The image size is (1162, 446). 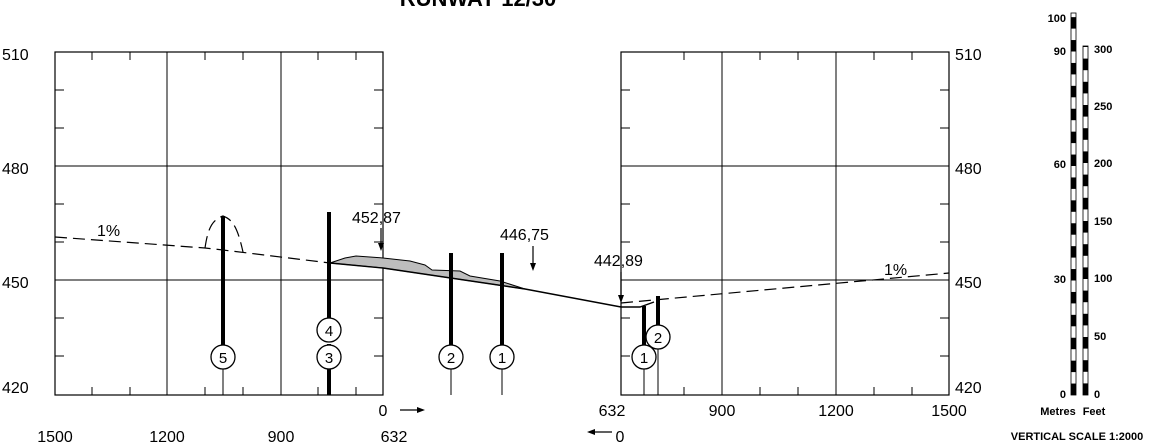 I want to click on obstacle-marker-2: 2, so click(x=451, y=358).